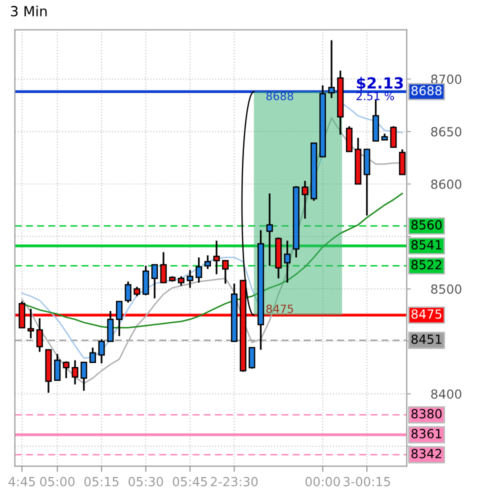 This screenshot has height=496, width=496. Describe the element at coordinates (426, 265) in the screenshot. I see `ref-line-label: 8522` at that location.